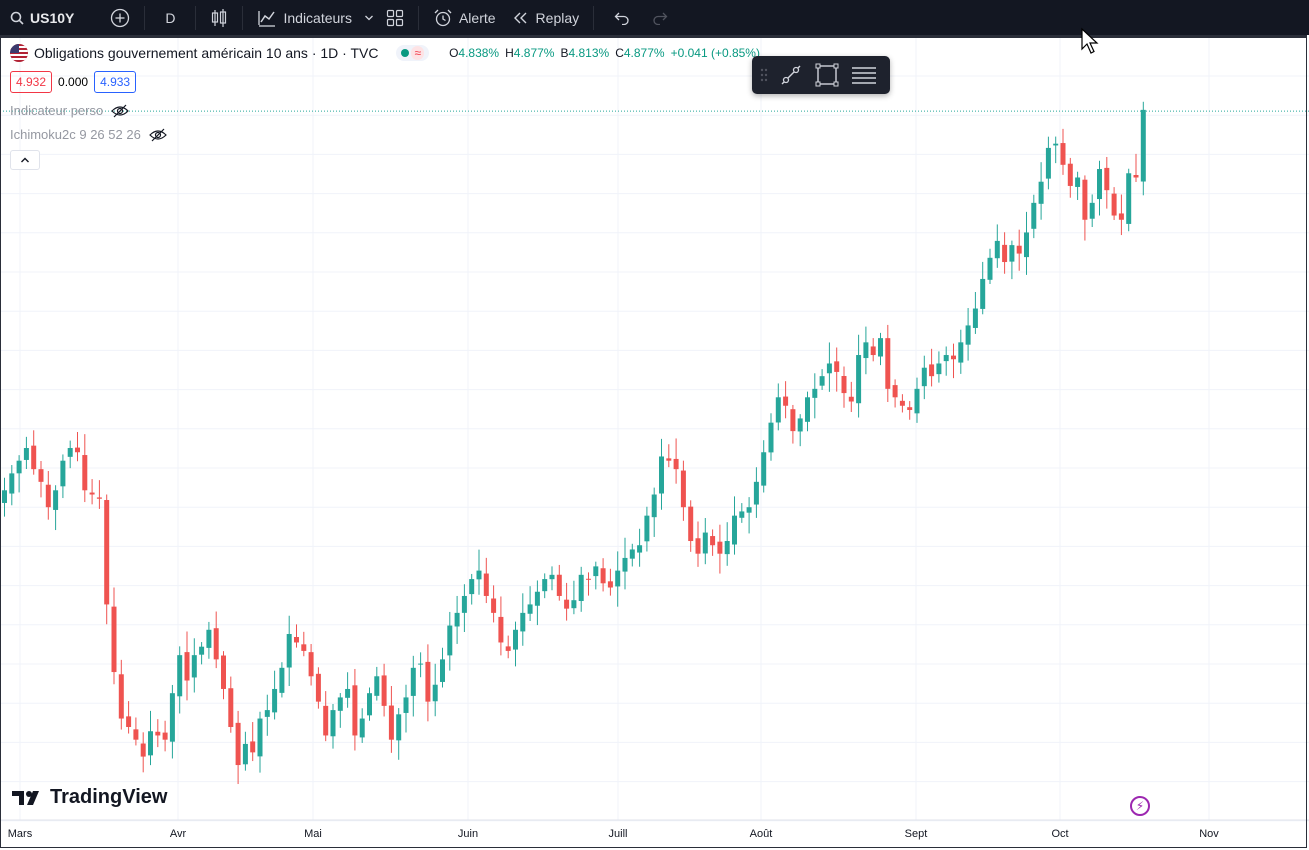 Image resolution: width=1309 pixels, height=850 pixels. What do you see at coordinates (52, 17) in the screenshot?
I see `symbol-label: US10Y` at bounding box center [52, 17].